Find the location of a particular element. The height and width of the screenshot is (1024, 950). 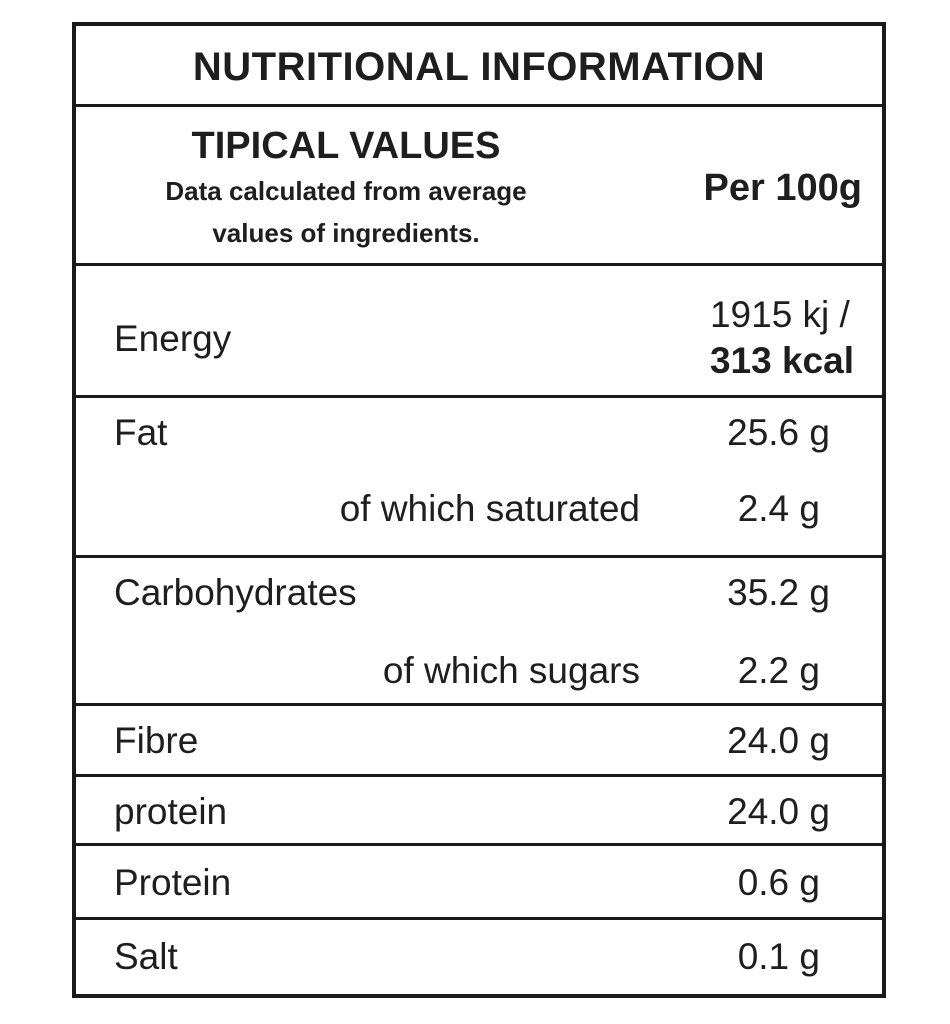

energy-values: 1915 kj / 313 kcal is located at coordinates (782, 338).